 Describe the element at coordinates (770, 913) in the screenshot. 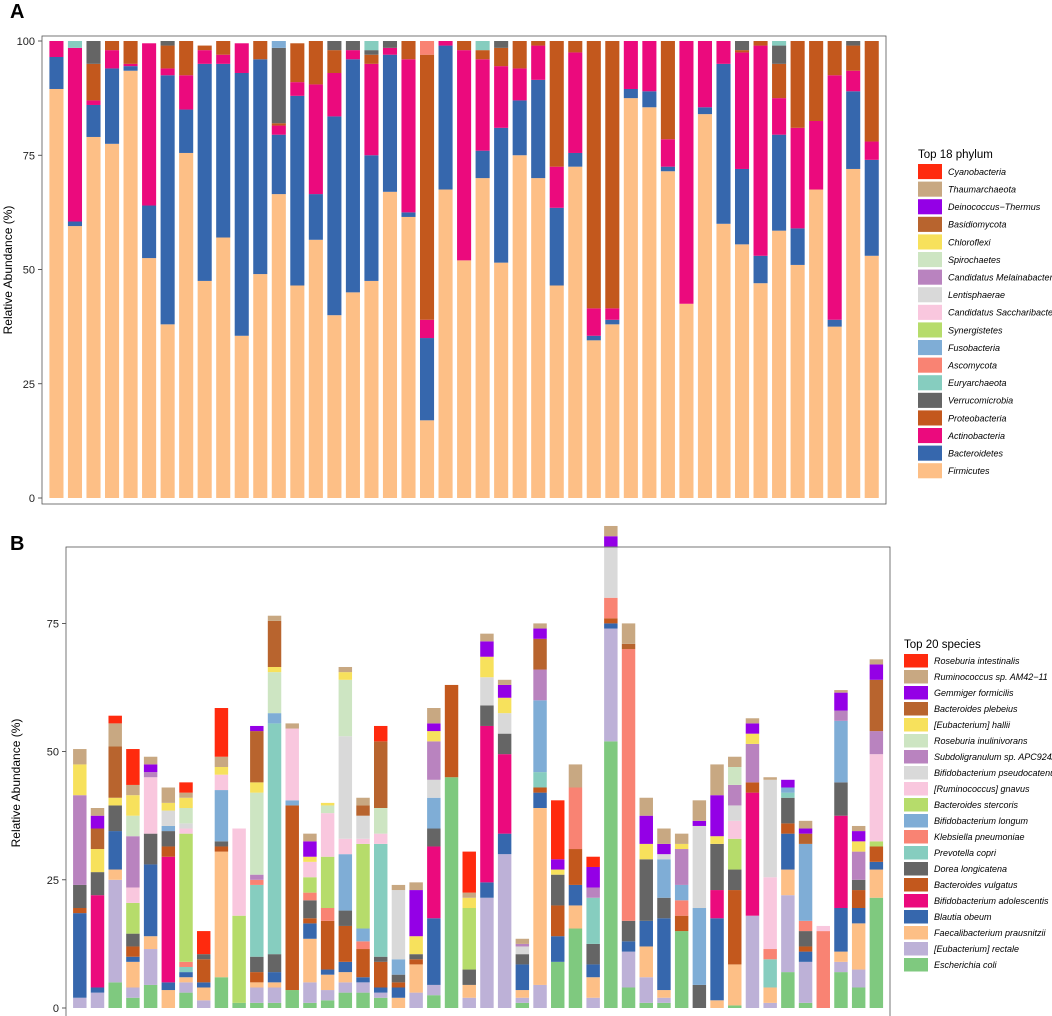

I see `panel-b-bar-40-segment-ruminococcus-gnavus` at that location.